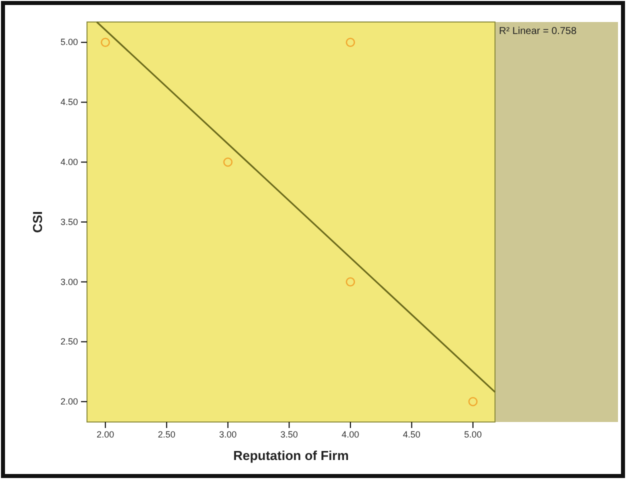 This screenshot has width=626, height=479. Describe the element at coordinates (105, 434) in the screenshot. I see `x-tick-label: 2.00` at that location.